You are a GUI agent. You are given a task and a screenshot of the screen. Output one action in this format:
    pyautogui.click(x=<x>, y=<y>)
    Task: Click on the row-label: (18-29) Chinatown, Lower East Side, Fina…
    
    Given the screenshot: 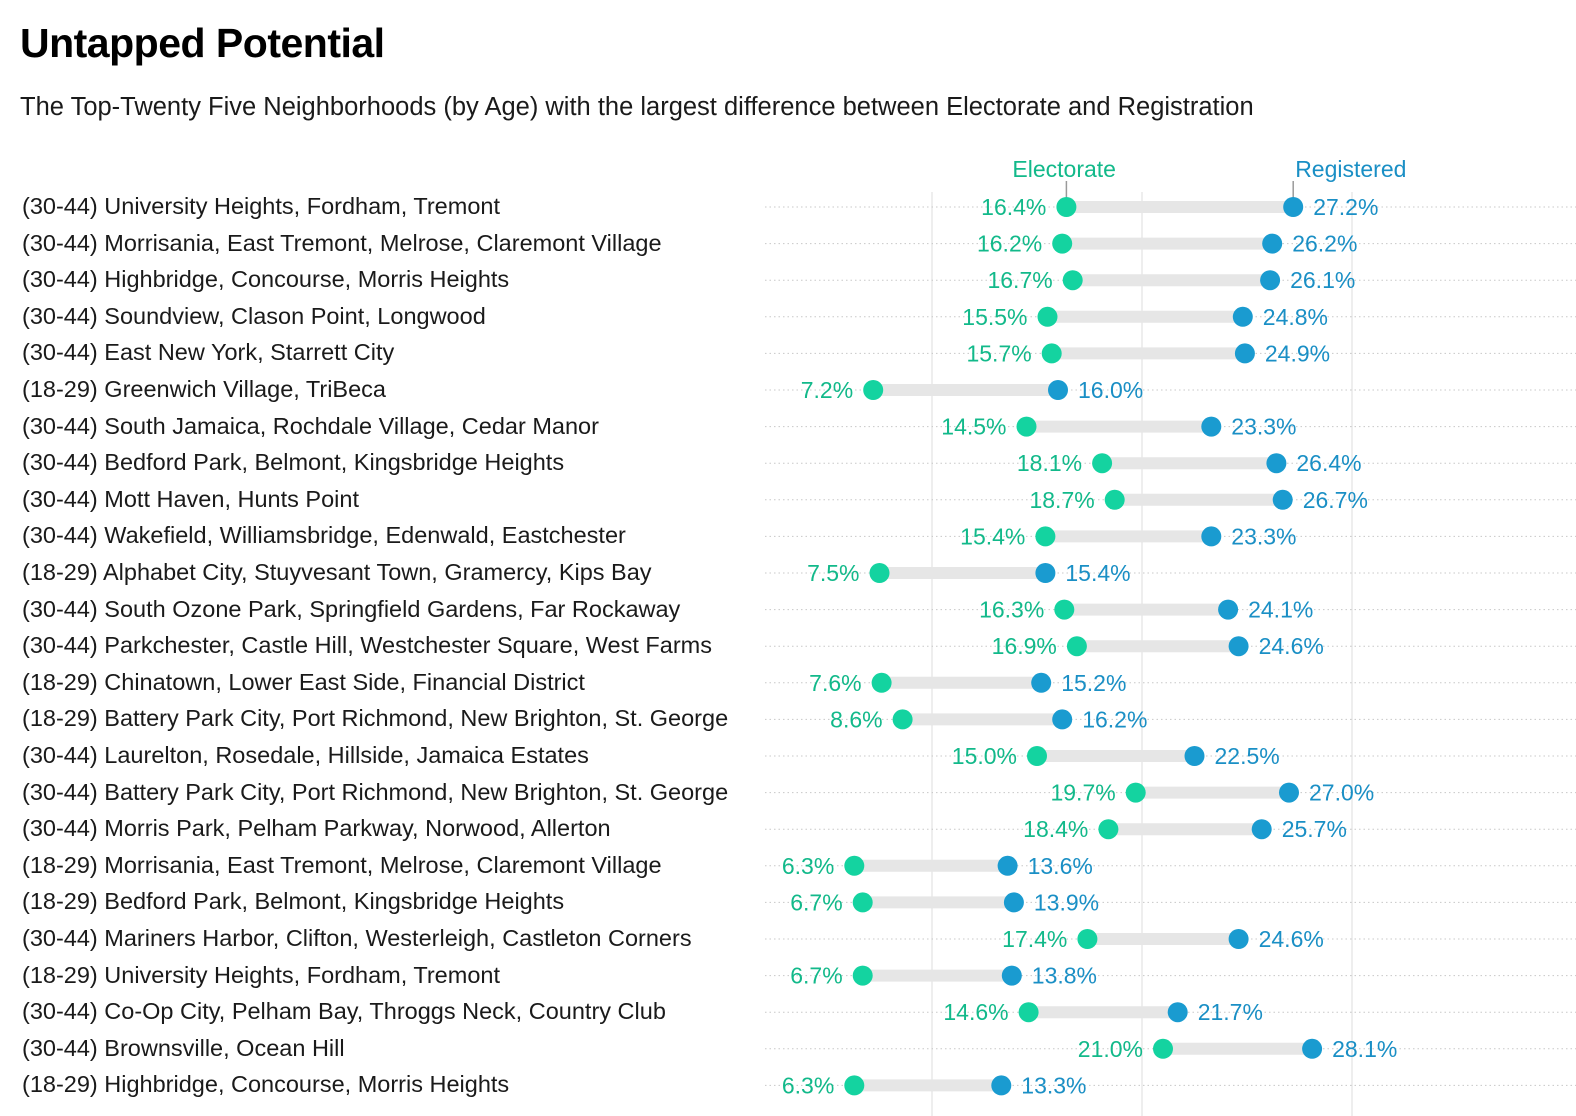 What is the action you would take?
    pyautogui.click(x=303, y=681)
    